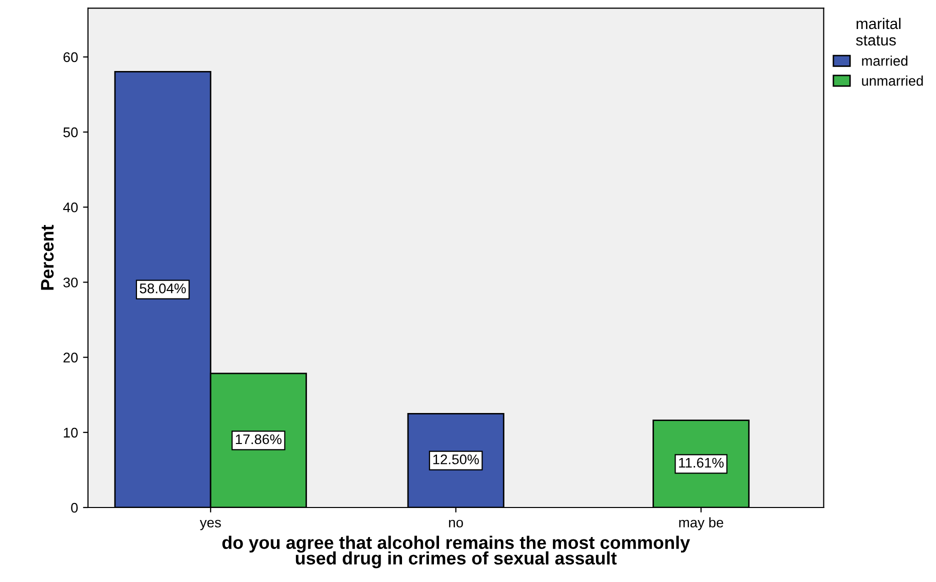 This screenshot has height=582, width=936. Describe the element at coordinates (885, 61) in the screenshot. I see `legend-label: married` at that location.